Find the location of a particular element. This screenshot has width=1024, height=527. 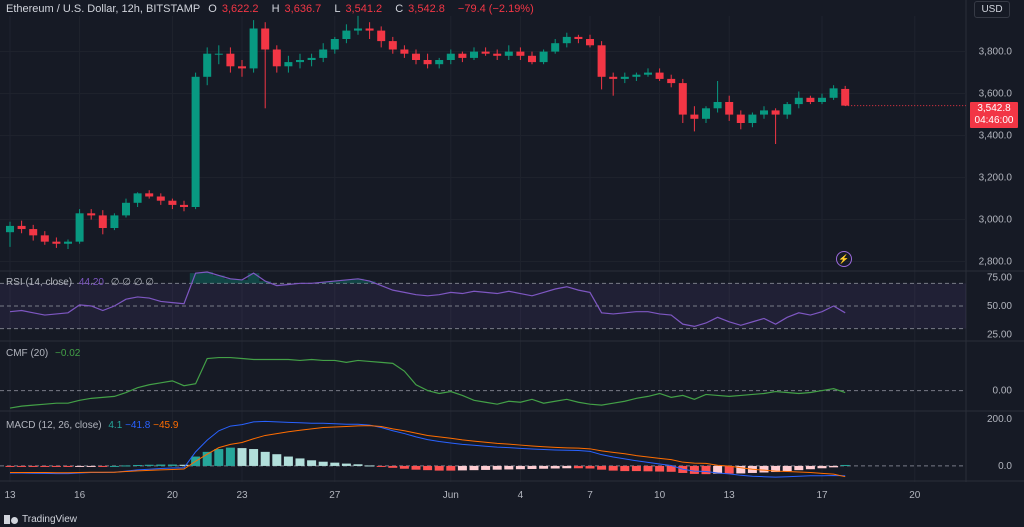

cmf-line is located at coordinates (427, 382).